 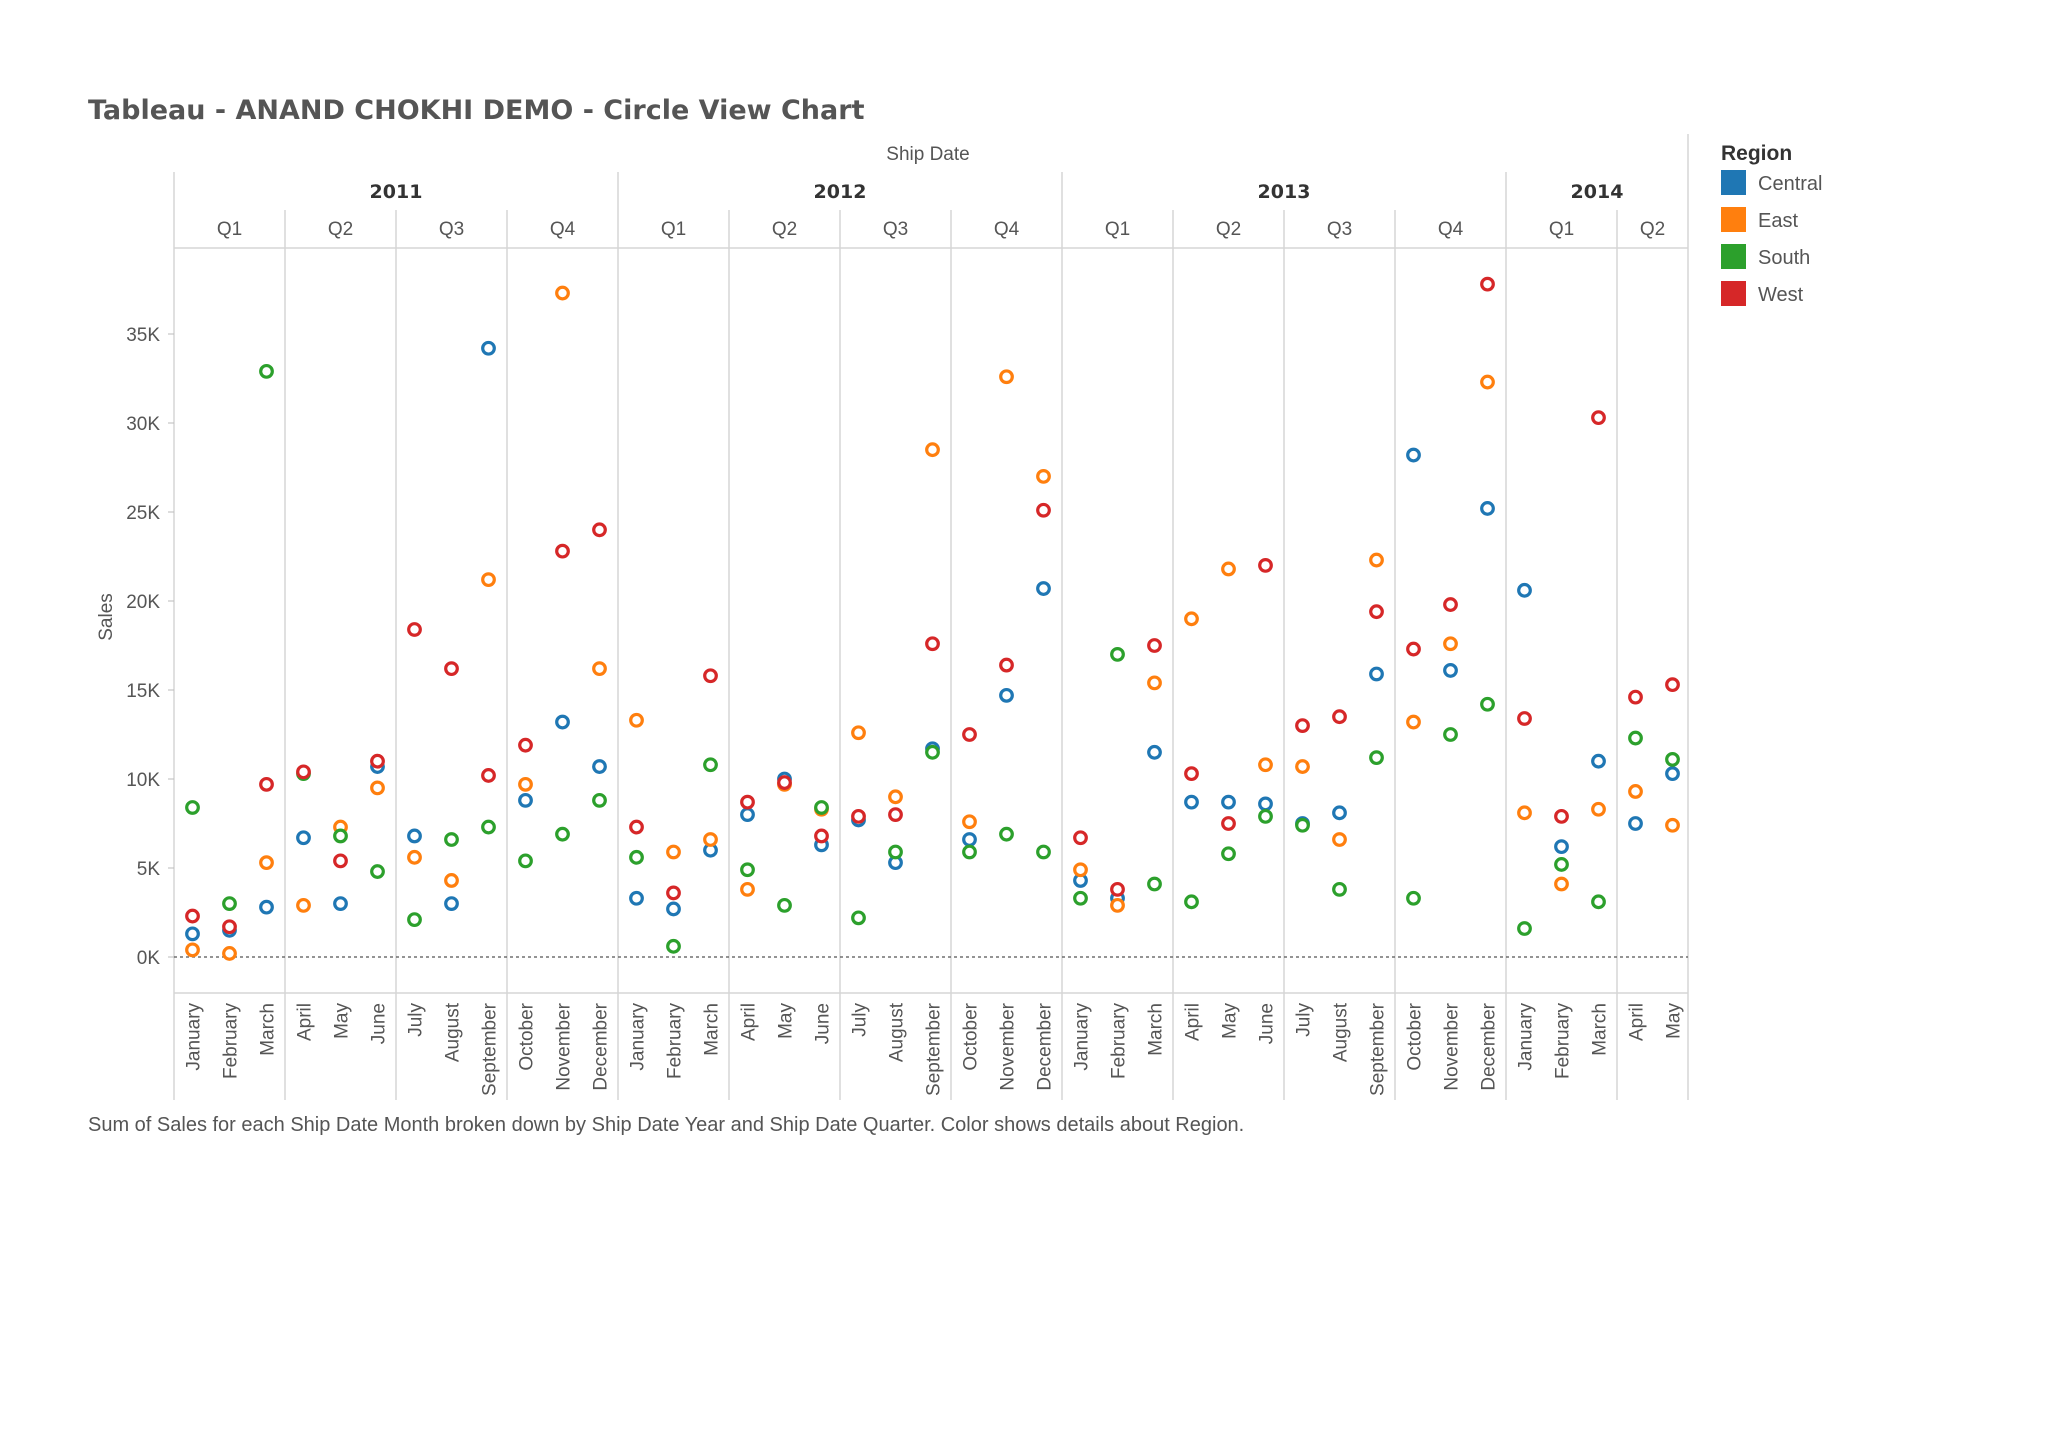 What do you see at coordinates (564, 1046) in the screenshot?
I see `month-label: November` at bounding box center [564, 1046].